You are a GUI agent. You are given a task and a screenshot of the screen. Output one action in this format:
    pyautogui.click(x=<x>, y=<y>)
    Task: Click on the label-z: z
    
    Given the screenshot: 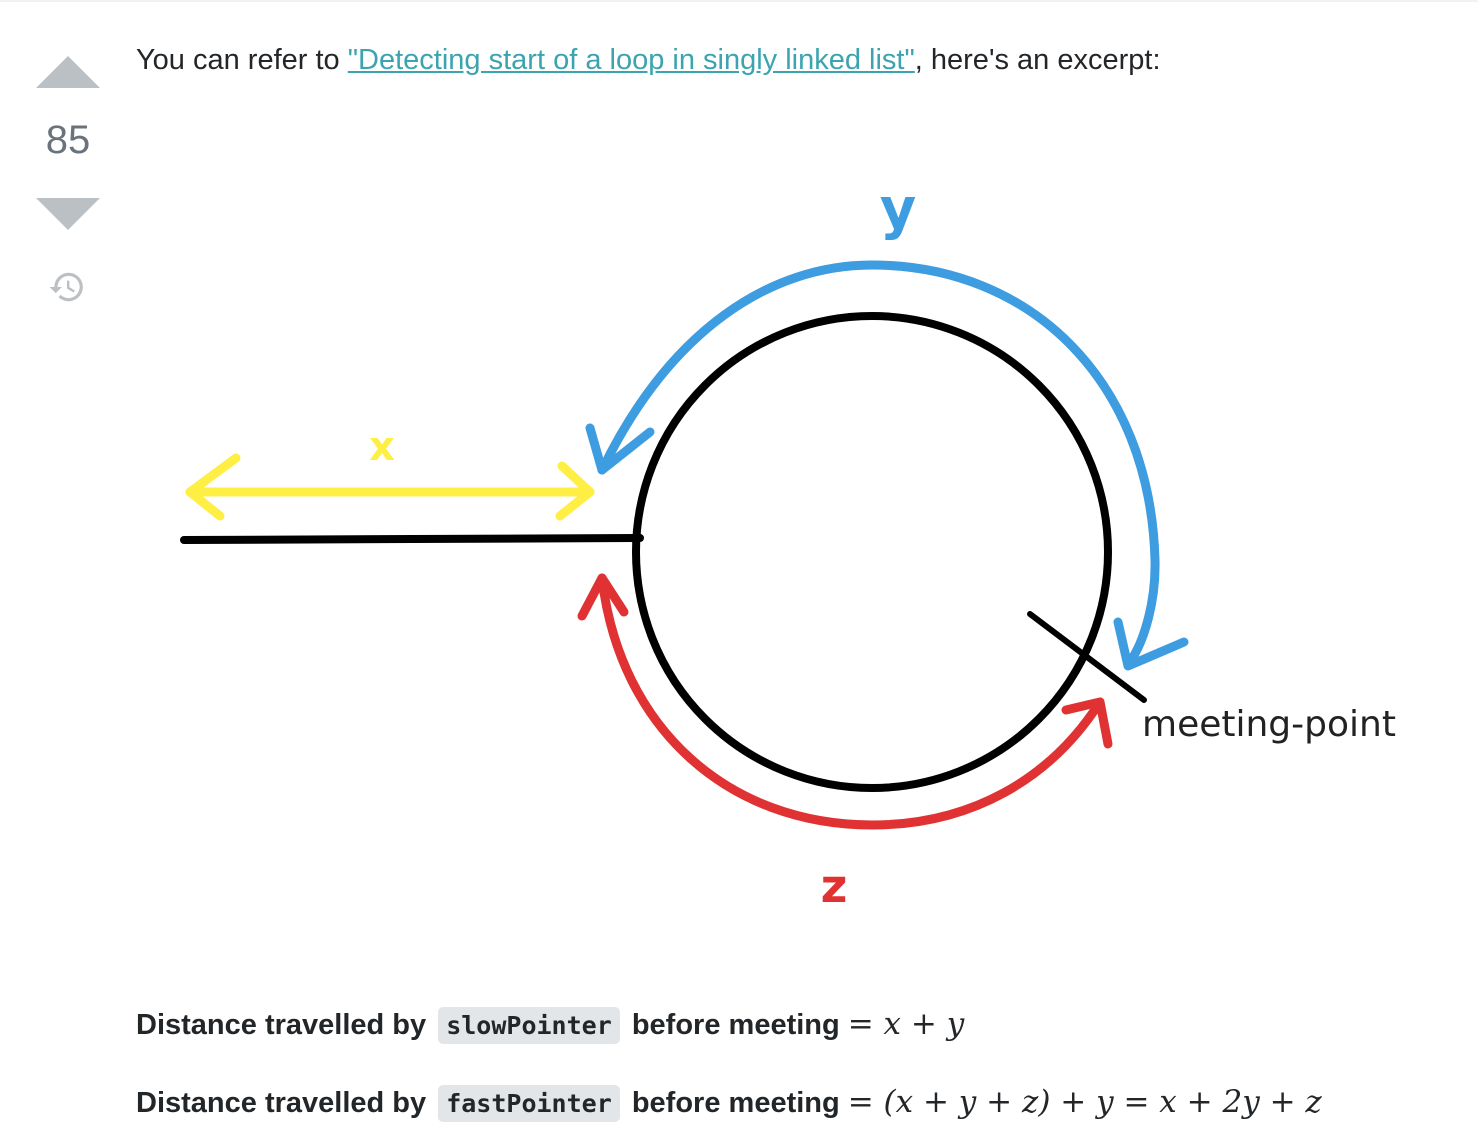 What is the action you would take?
    pyautogui.click(x=834, y=886)
    